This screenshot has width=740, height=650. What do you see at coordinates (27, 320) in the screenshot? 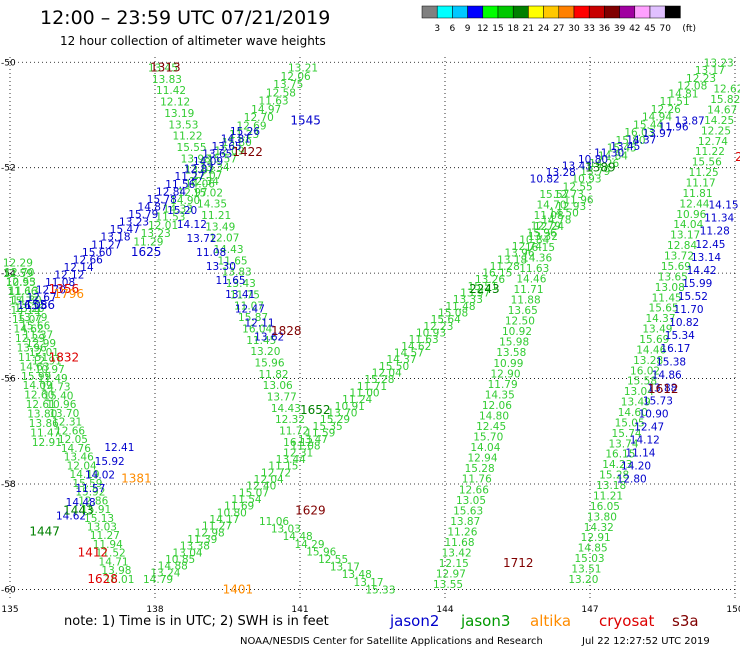
I see `wave-height-value: 15.07` at bounding box center [27, 320].